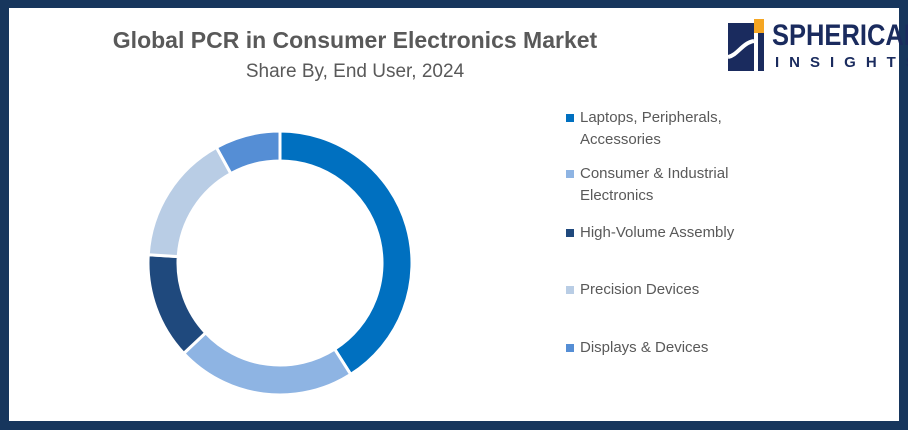  I want to click on legend-item: Consumer & Industrial Electronics, so click(666, 185).